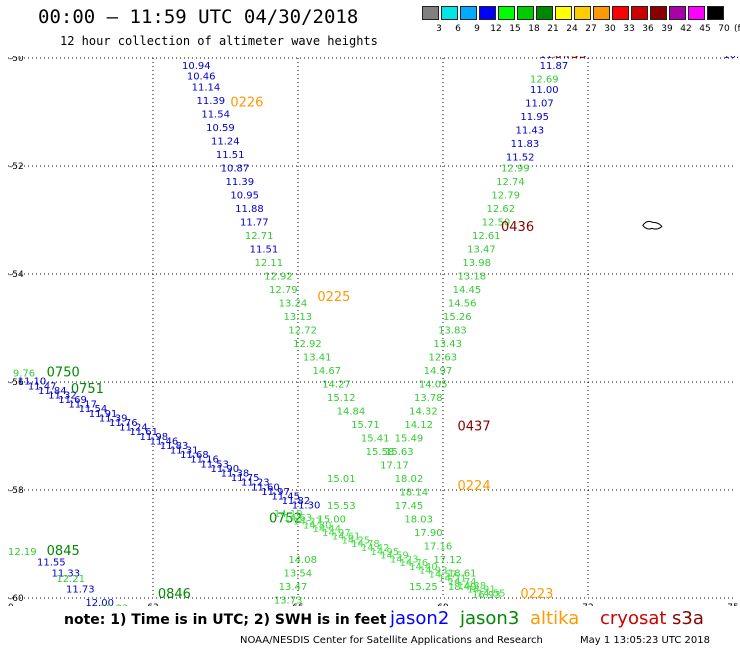  Describe the element at coordinates (336, 384) in the screenshot. I see `wave-value: 14.27` at that location.